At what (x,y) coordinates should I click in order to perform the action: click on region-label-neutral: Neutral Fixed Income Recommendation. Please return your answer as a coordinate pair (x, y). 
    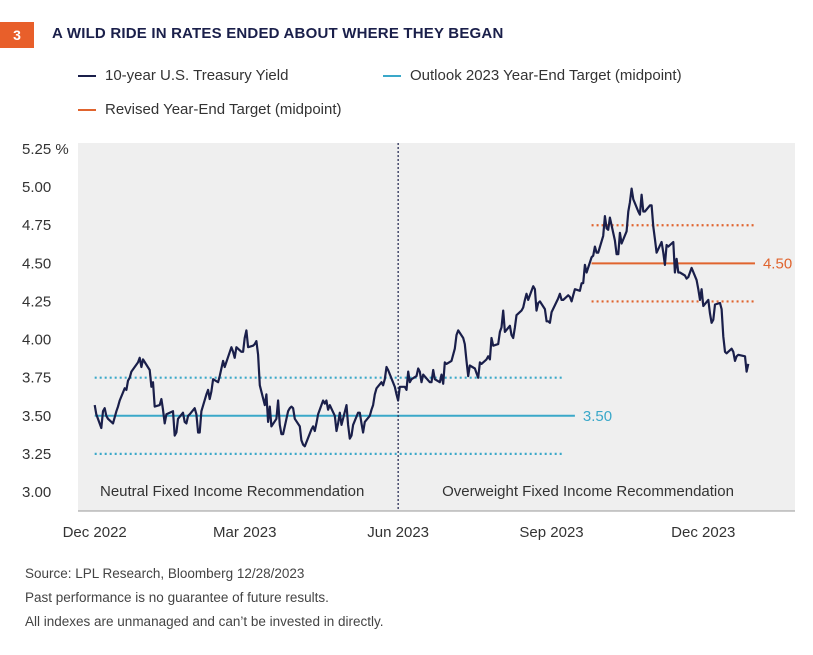
    Looking at the image, I should click on (232, 491).